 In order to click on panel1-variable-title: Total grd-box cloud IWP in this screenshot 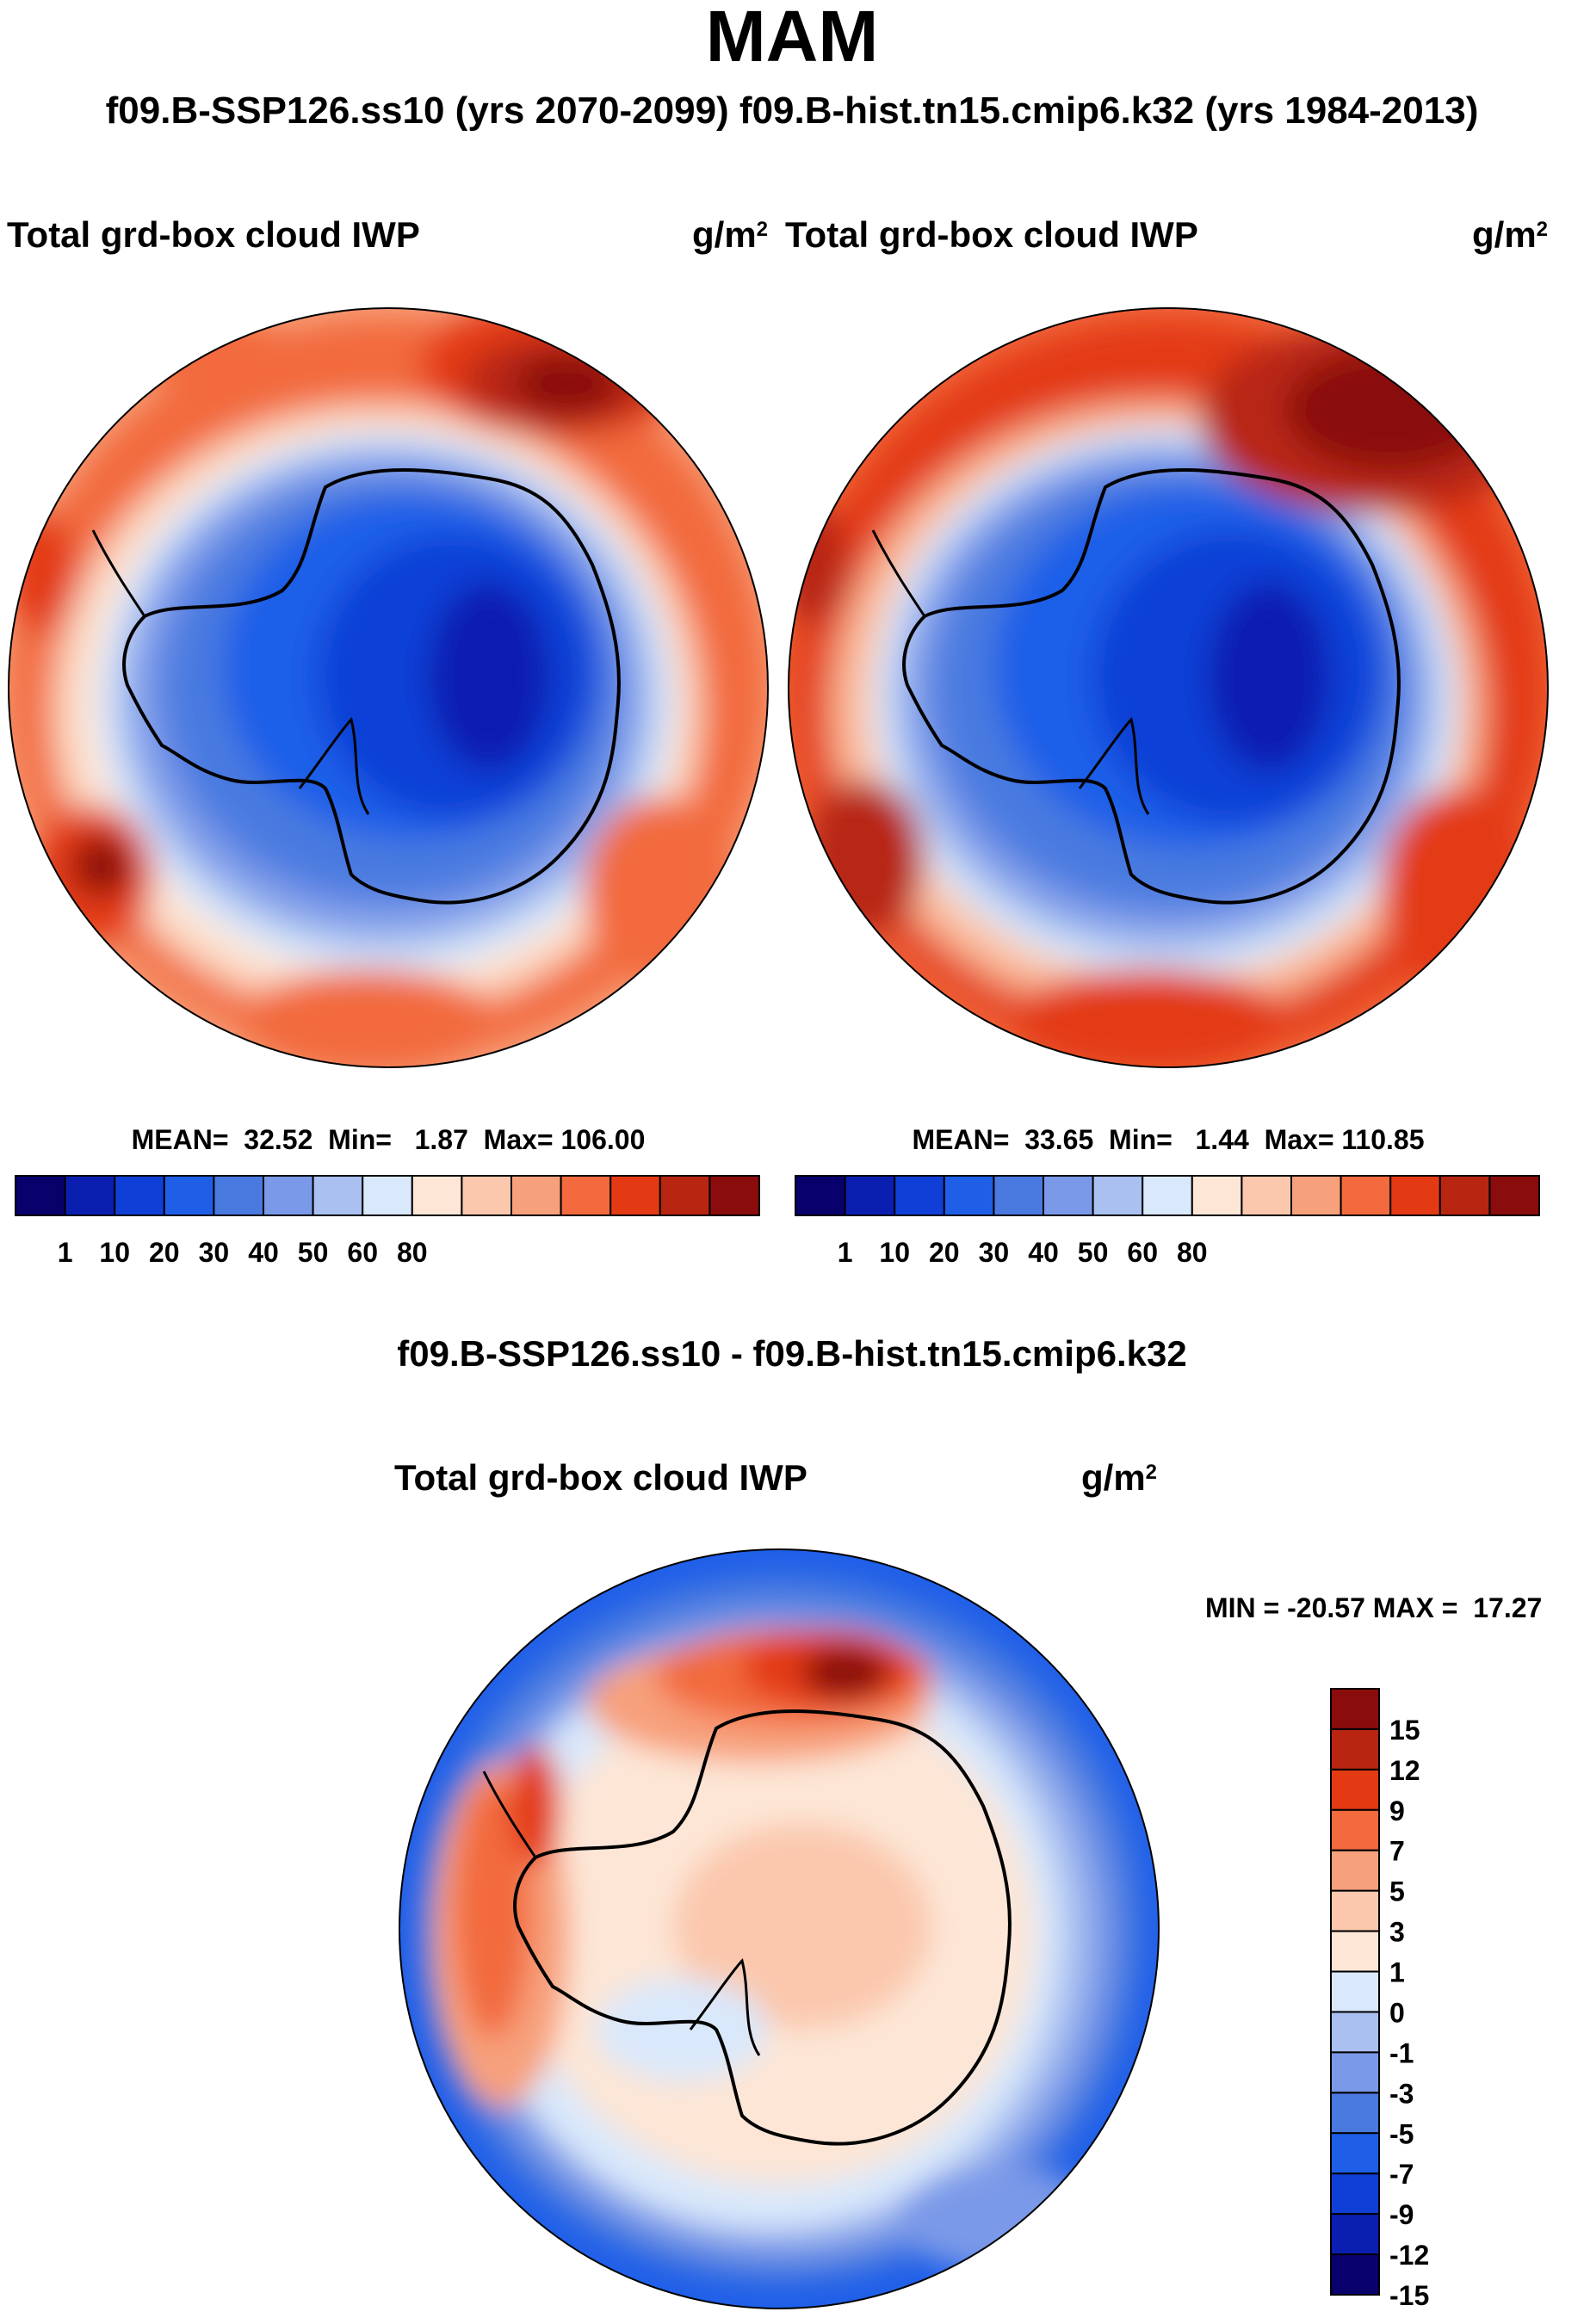, I will do `click(213, 234)`.